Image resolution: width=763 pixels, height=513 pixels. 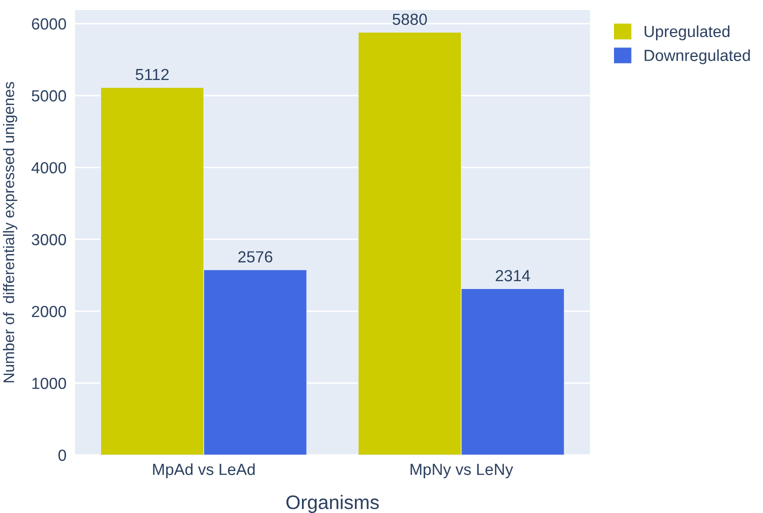 I want to click on x-axis-title: Organisms, so click(x=332, y=503).